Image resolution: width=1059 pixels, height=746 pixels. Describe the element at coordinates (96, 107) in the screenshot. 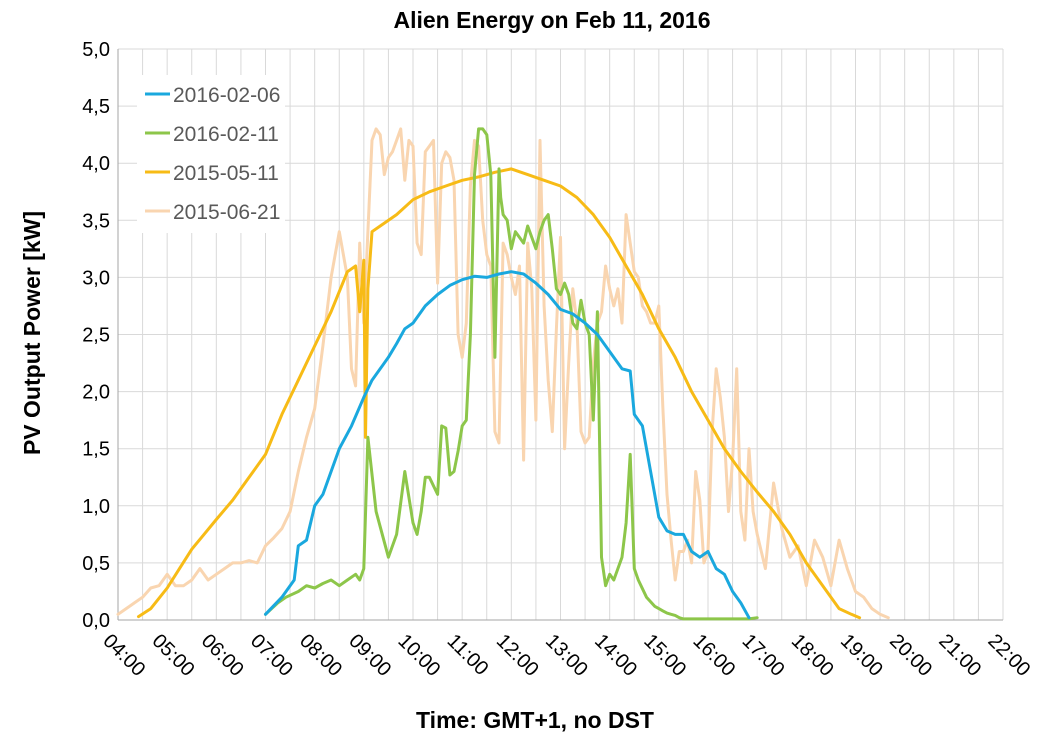

I see `y-tick-label: 4,5` at that location.